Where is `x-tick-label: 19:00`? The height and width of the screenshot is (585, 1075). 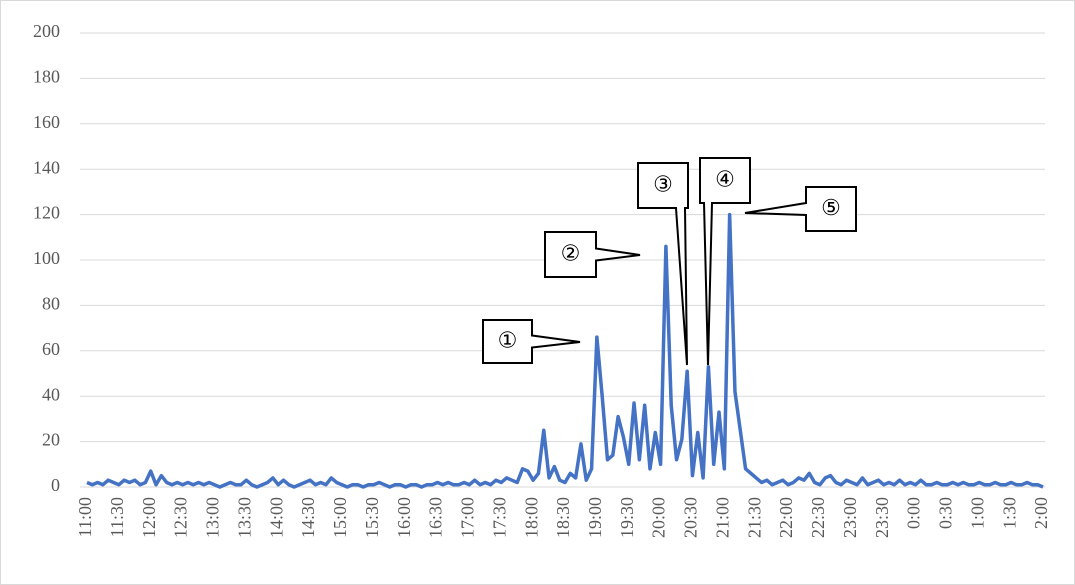 x-tick-label: 19:00 is located at coordinates (595, 517).